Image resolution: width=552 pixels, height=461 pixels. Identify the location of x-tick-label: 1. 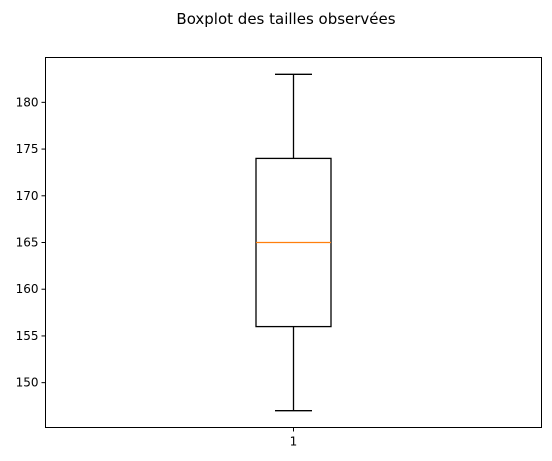
(294, 442).